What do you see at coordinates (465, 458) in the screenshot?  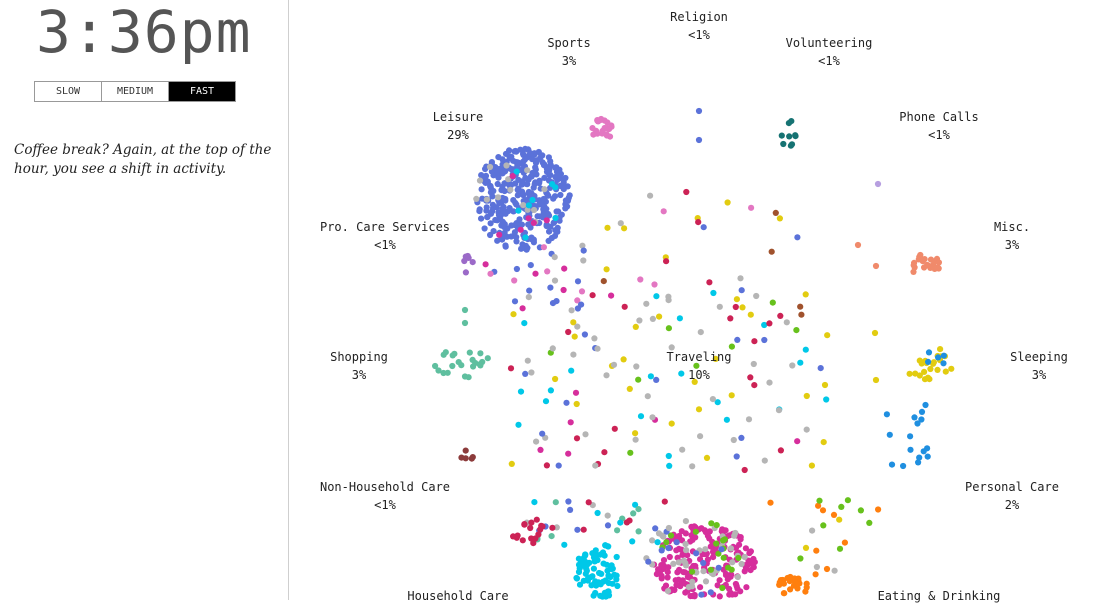 I see `nonhousehold-dot` at bounding box center [465, 458].